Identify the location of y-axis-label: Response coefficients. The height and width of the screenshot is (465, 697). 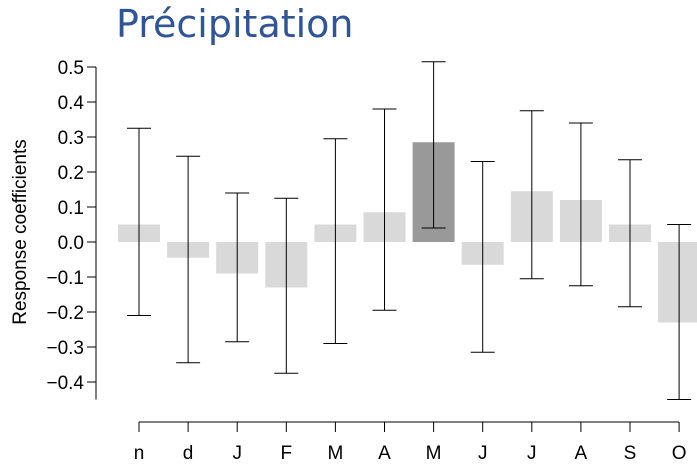
(20, 232).